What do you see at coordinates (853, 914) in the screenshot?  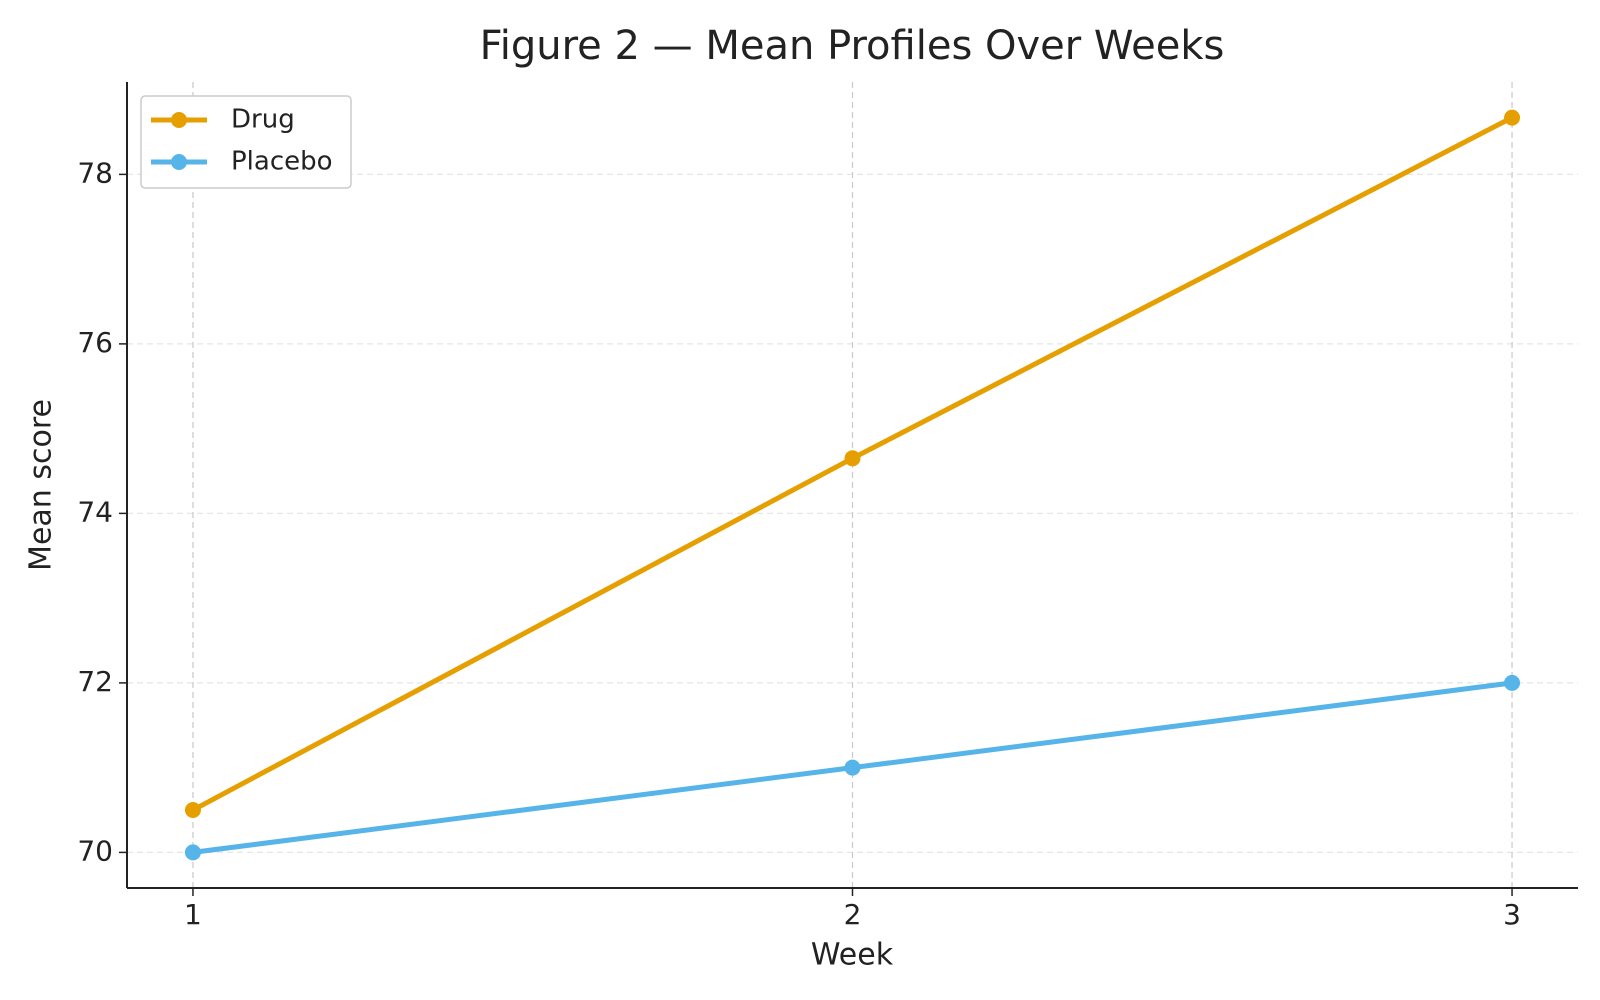 I see `x-tick-label: 2` at bounding box center [853, 914].